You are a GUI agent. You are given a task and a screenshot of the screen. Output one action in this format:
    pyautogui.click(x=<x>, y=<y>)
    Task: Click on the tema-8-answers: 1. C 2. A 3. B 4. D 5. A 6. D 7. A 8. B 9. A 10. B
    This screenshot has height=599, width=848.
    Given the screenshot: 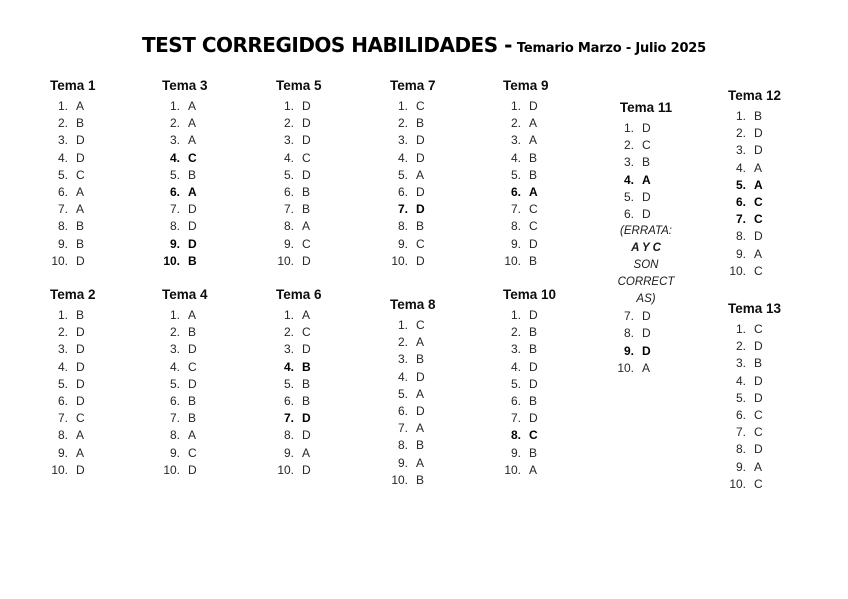 What is the action you would take?
    pyautogui.click(x=436, y=403)
    